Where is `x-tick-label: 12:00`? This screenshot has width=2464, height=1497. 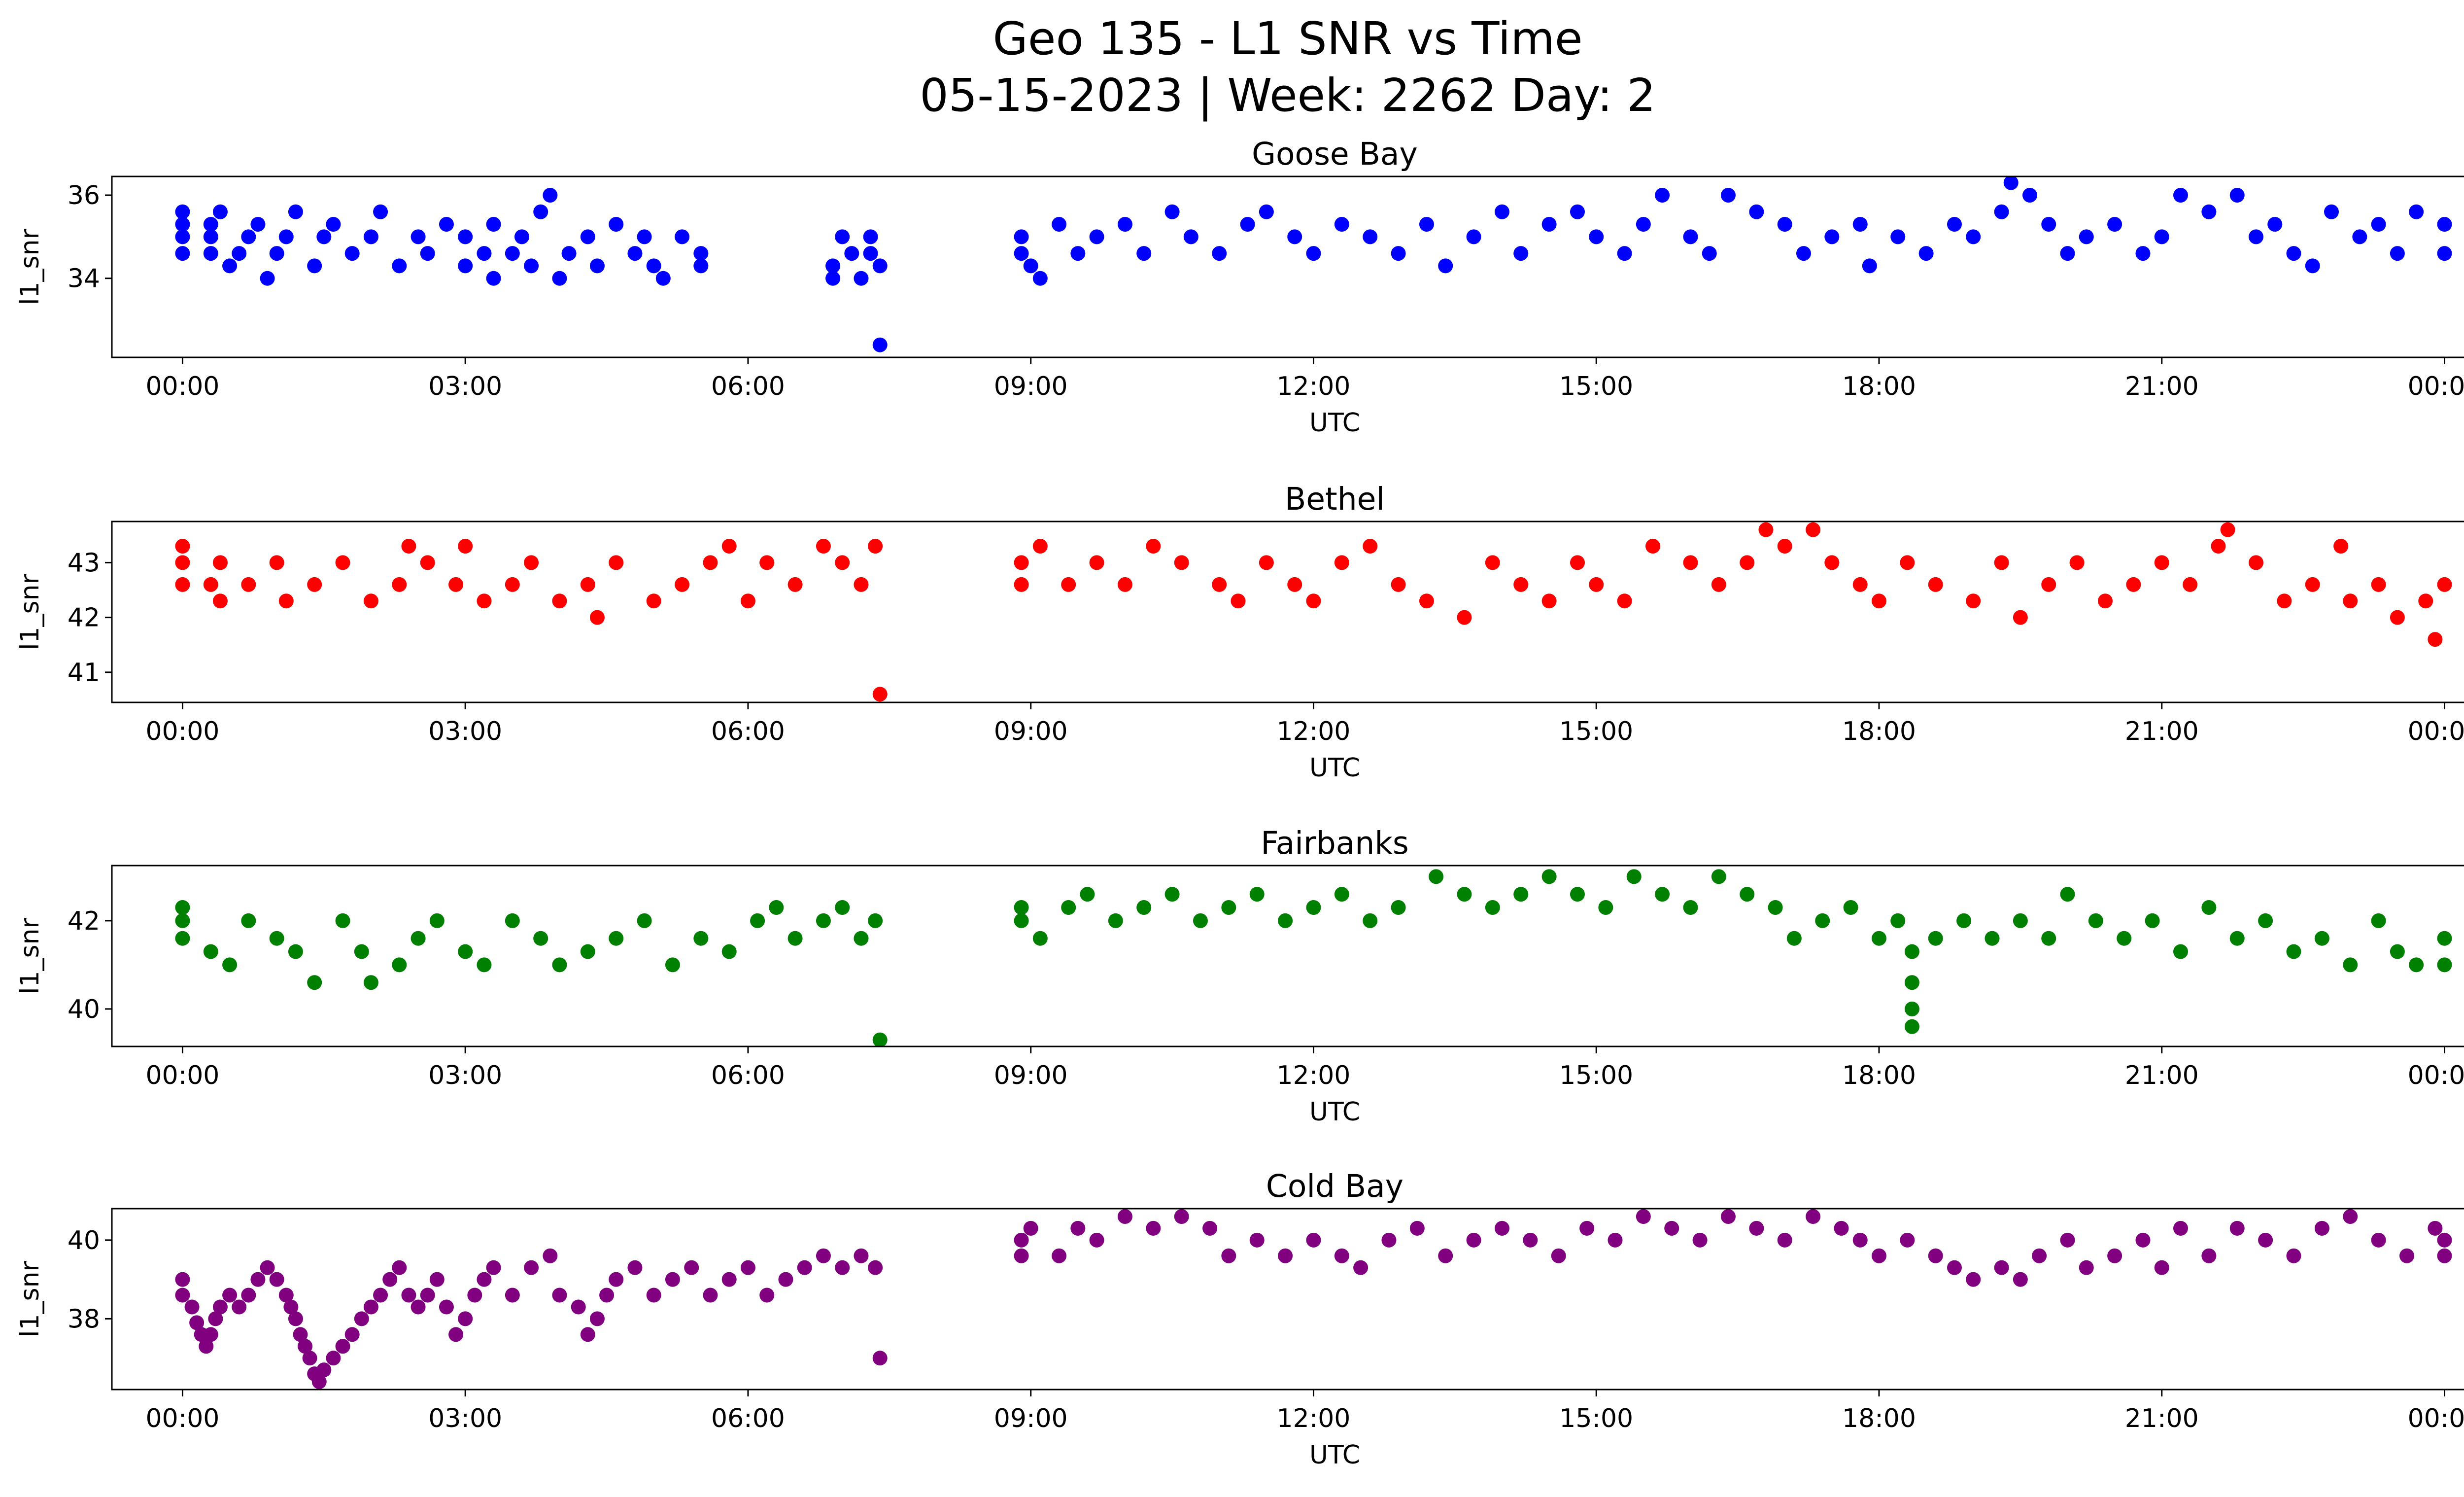
x-tick-label: 12:00 is located at coordinates (1314, 731).